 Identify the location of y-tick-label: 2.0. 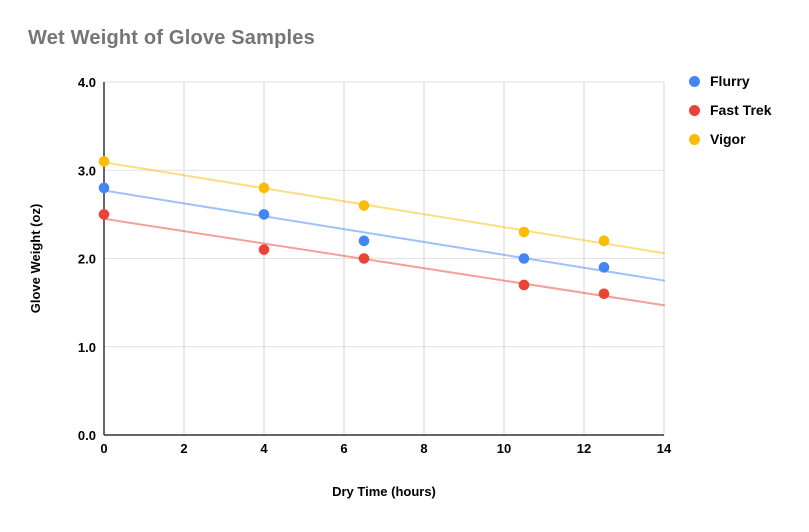
(87, 259).